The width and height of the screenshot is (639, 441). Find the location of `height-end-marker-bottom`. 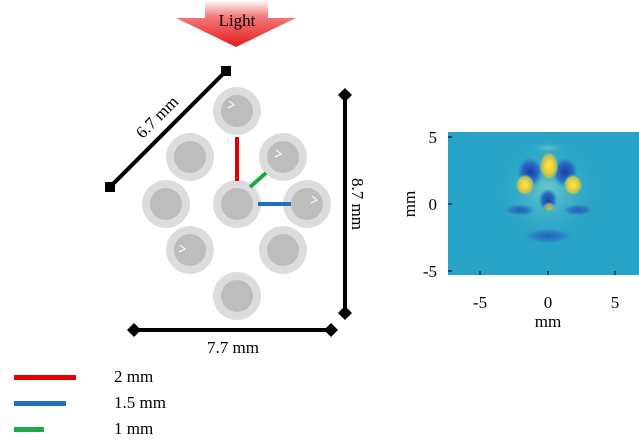

height-end-marker-bottom is located at coordinates (345, 313).